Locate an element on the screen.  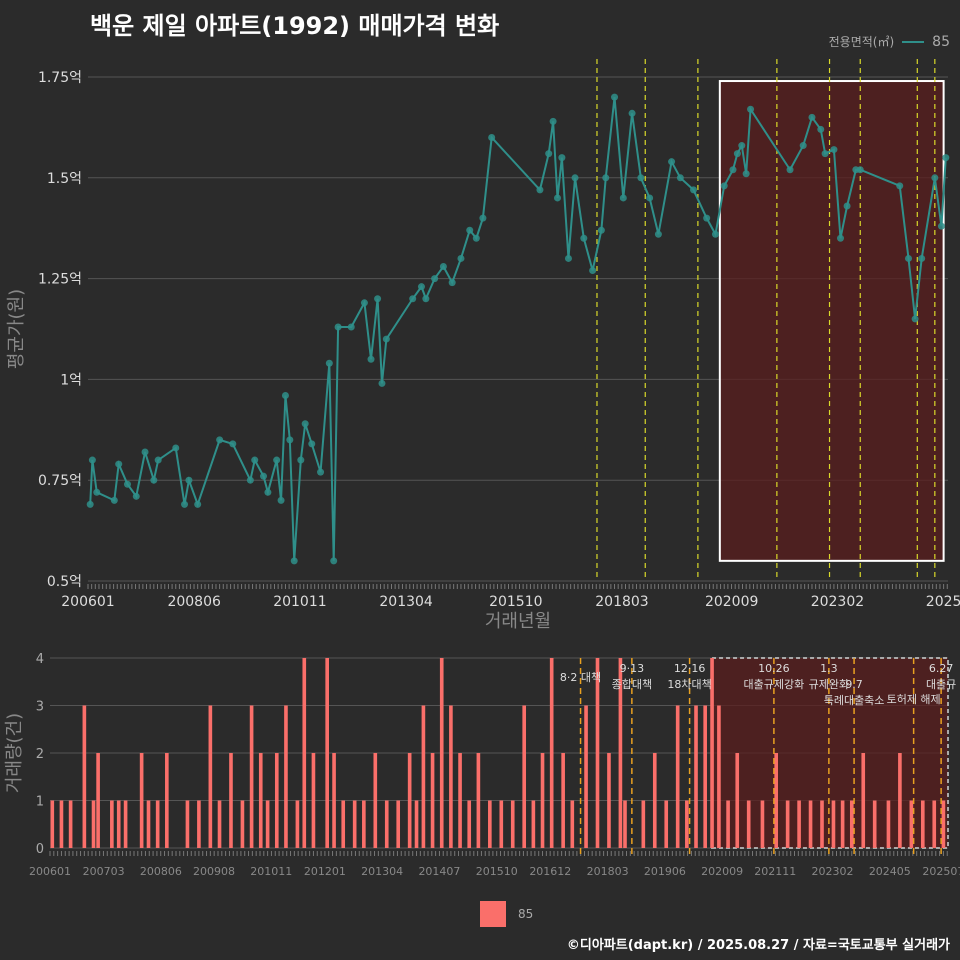
policy-label: 12·16 is located at coordinates (690, 668).